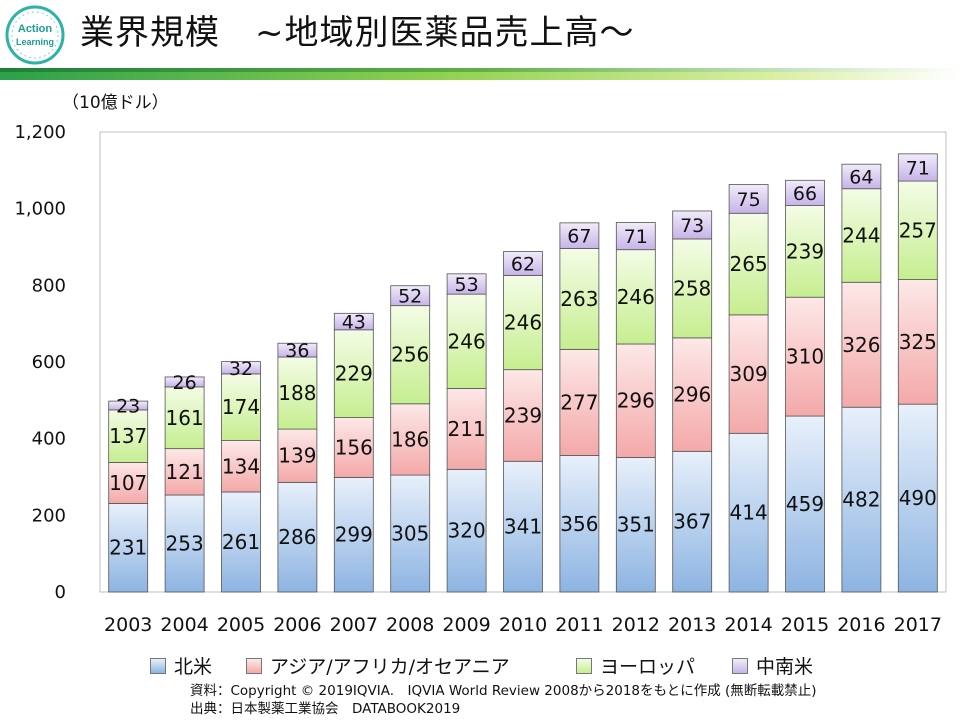  I want to click on bar-segment-asia-2013, so click(692, 394).